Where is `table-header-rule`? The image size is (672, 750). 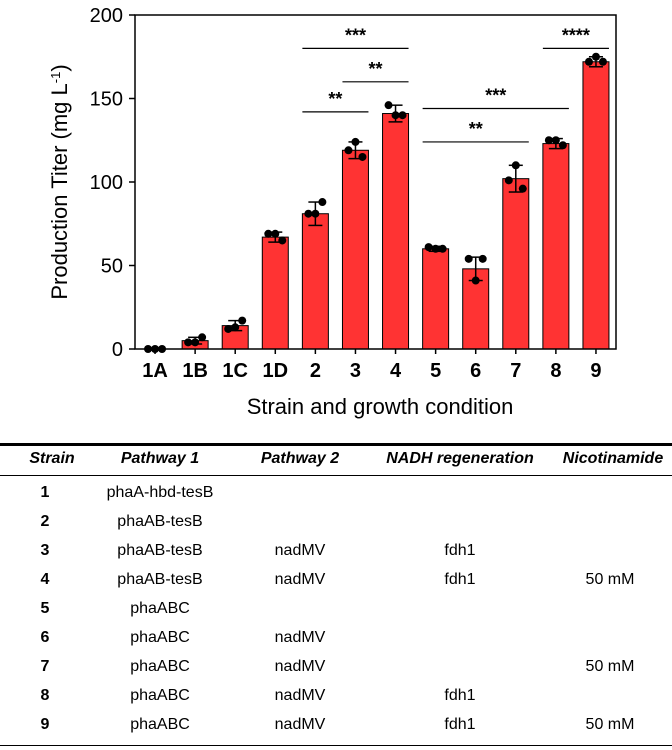 table-header-rule is located at coordinates (336, 475).